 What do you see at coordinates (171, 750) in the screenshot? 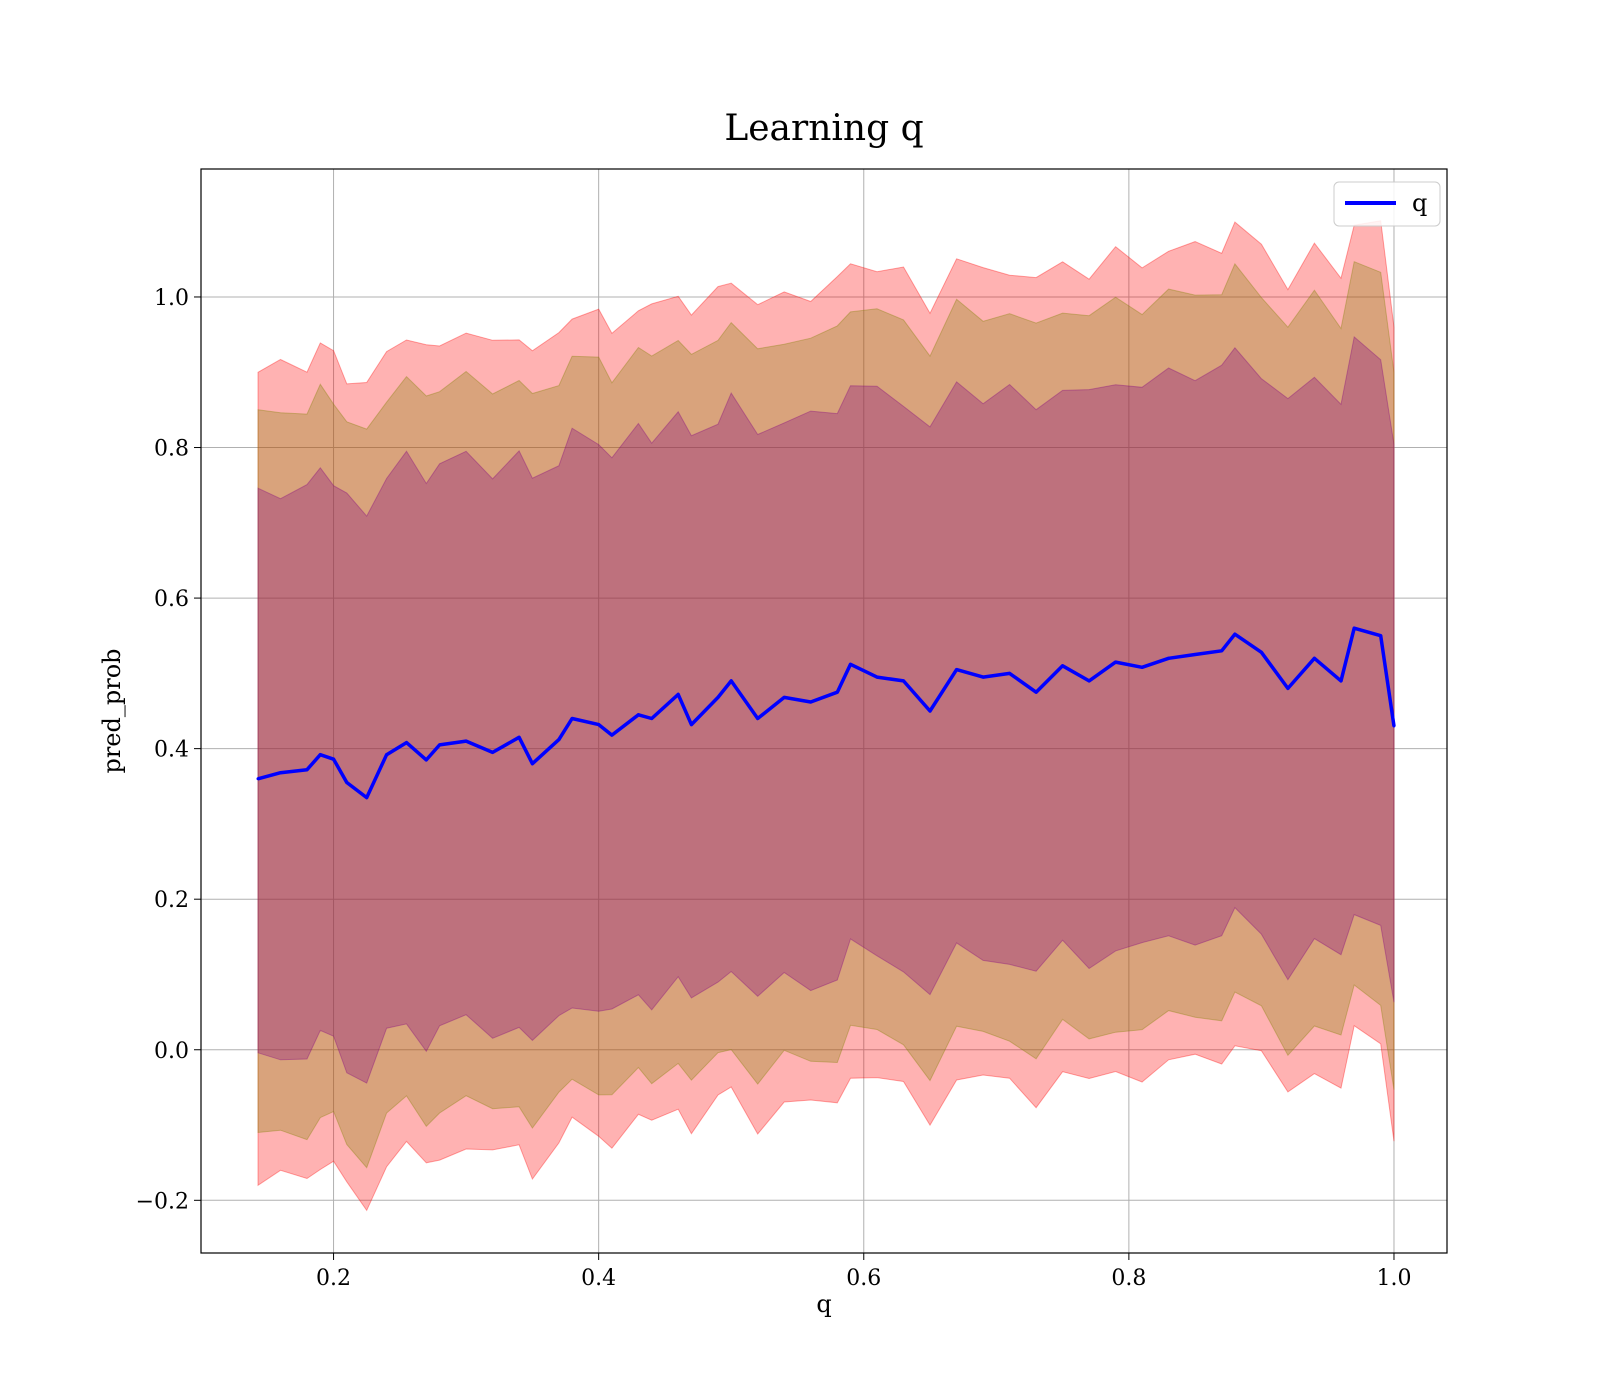
I see `y-tick-label: 0.4` at bounding box center [171, 750].